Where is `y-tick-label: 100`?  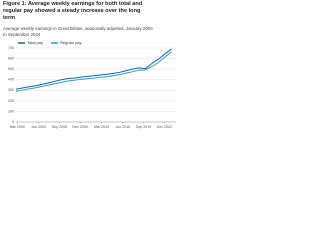
y-tick-label: 100 is located at coordinates (11, 111).